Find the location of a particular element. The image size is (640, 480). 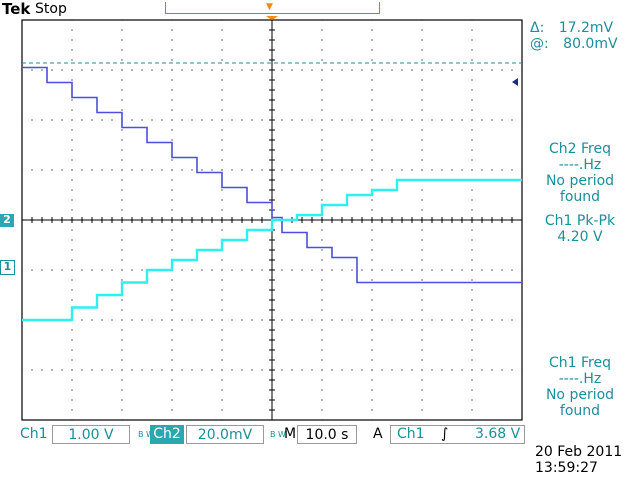

ch2-bw-icon: B W is located at coordinates (278, 434).